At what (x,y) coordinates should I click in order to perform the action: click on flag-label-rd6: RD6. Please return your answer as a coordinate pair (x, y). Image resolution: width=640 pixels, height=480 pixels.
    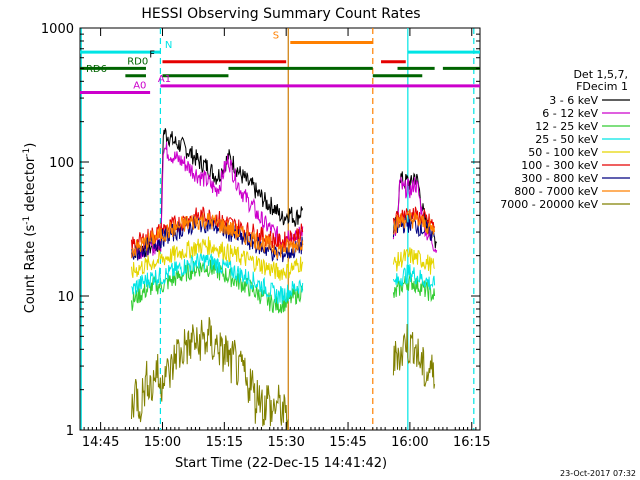
    Looking at the image, I should click on (96, 69).